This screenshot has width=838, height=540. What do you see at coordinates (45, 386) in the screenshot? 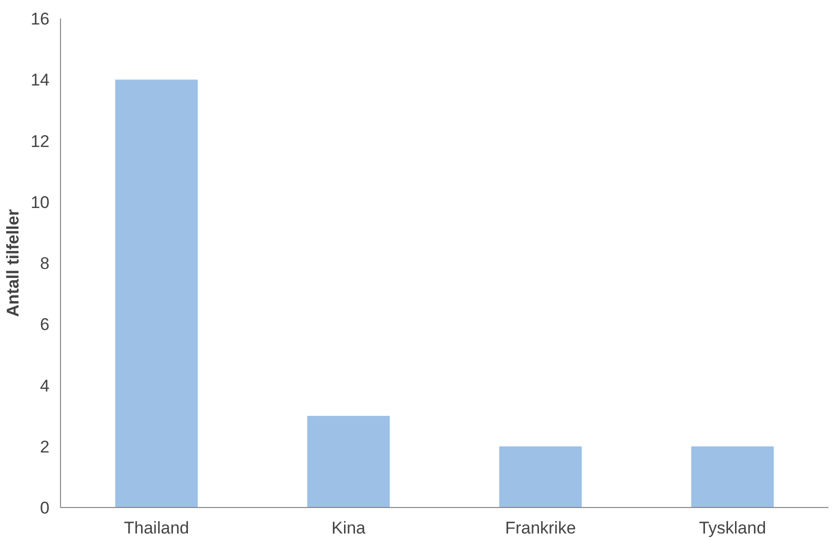
I see `y-tick-label: 4` at bounding box center [45, 386].